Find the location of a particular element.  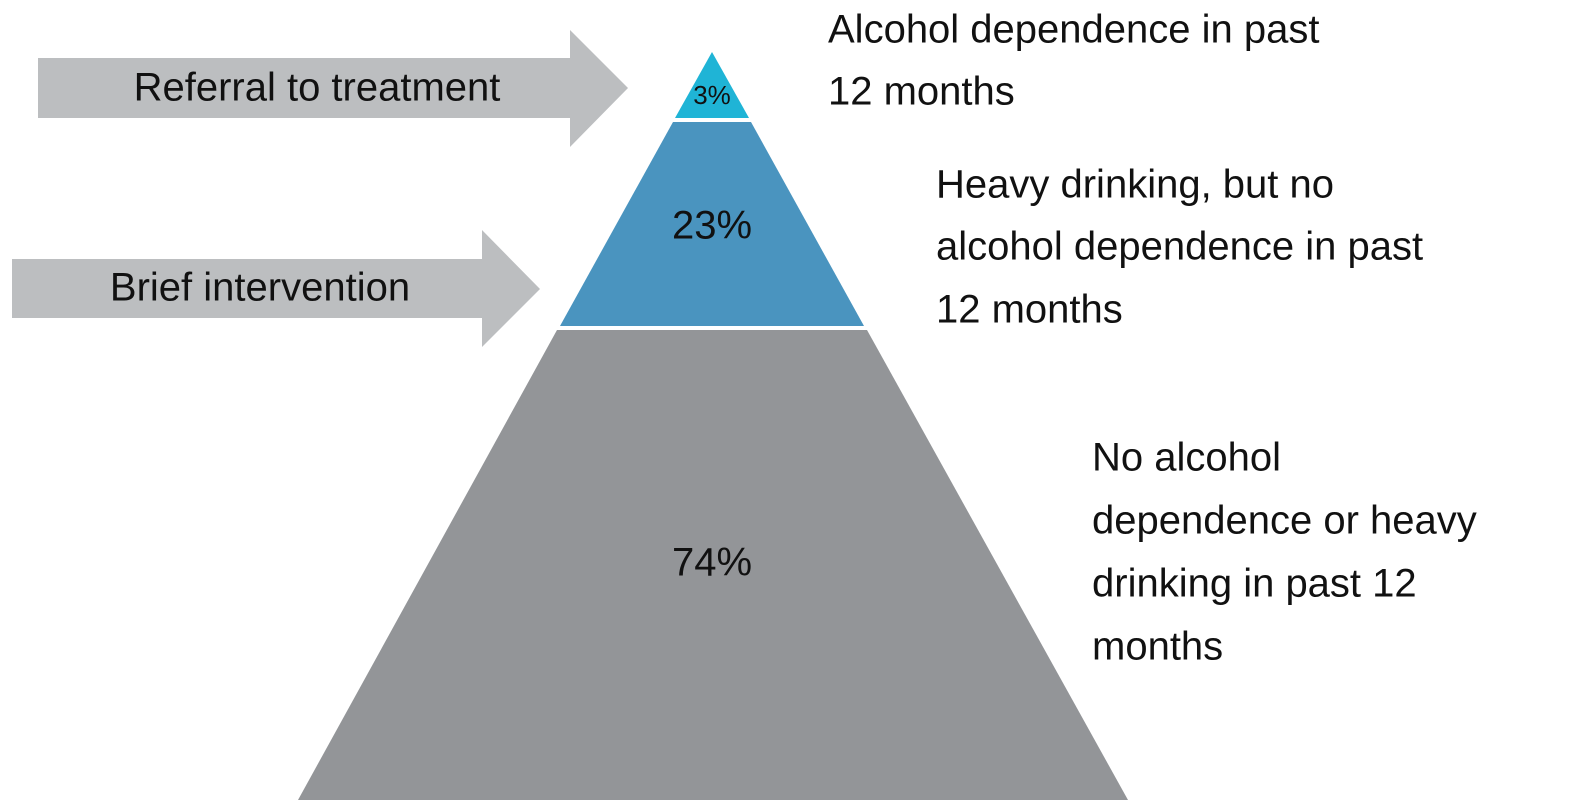

layer-description: No alcohol is located at coordinates (1186, 458).